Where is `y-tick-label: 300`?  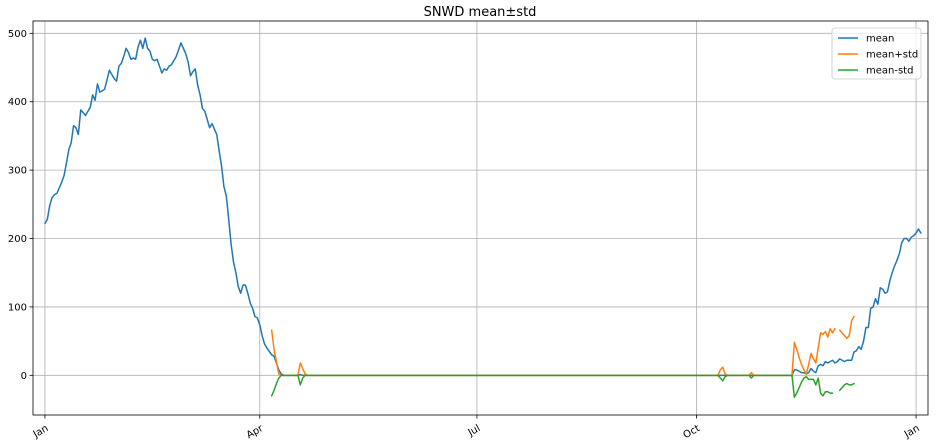 y-tick-label: 300 is located at coordinates (17, 171).